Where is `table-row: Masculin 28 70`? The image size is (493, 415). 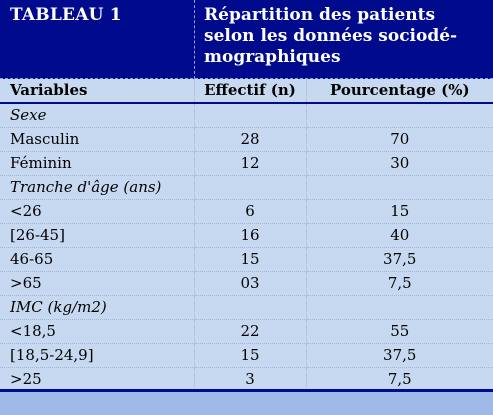 table-row: Masculin 28 70 is located at coordinates (246, 139).